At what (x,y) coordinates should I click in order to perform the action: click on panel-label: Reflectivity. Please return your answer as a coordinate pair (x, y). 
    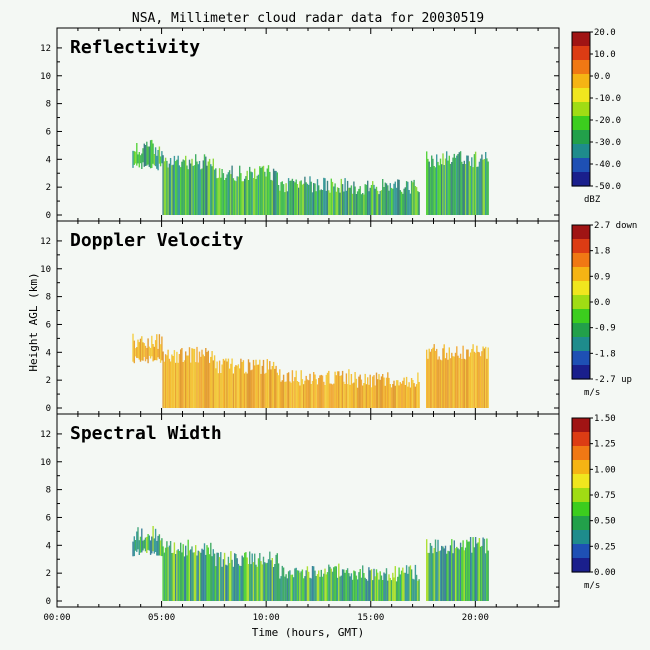
    Looking at the image, I should click on (135, 47).